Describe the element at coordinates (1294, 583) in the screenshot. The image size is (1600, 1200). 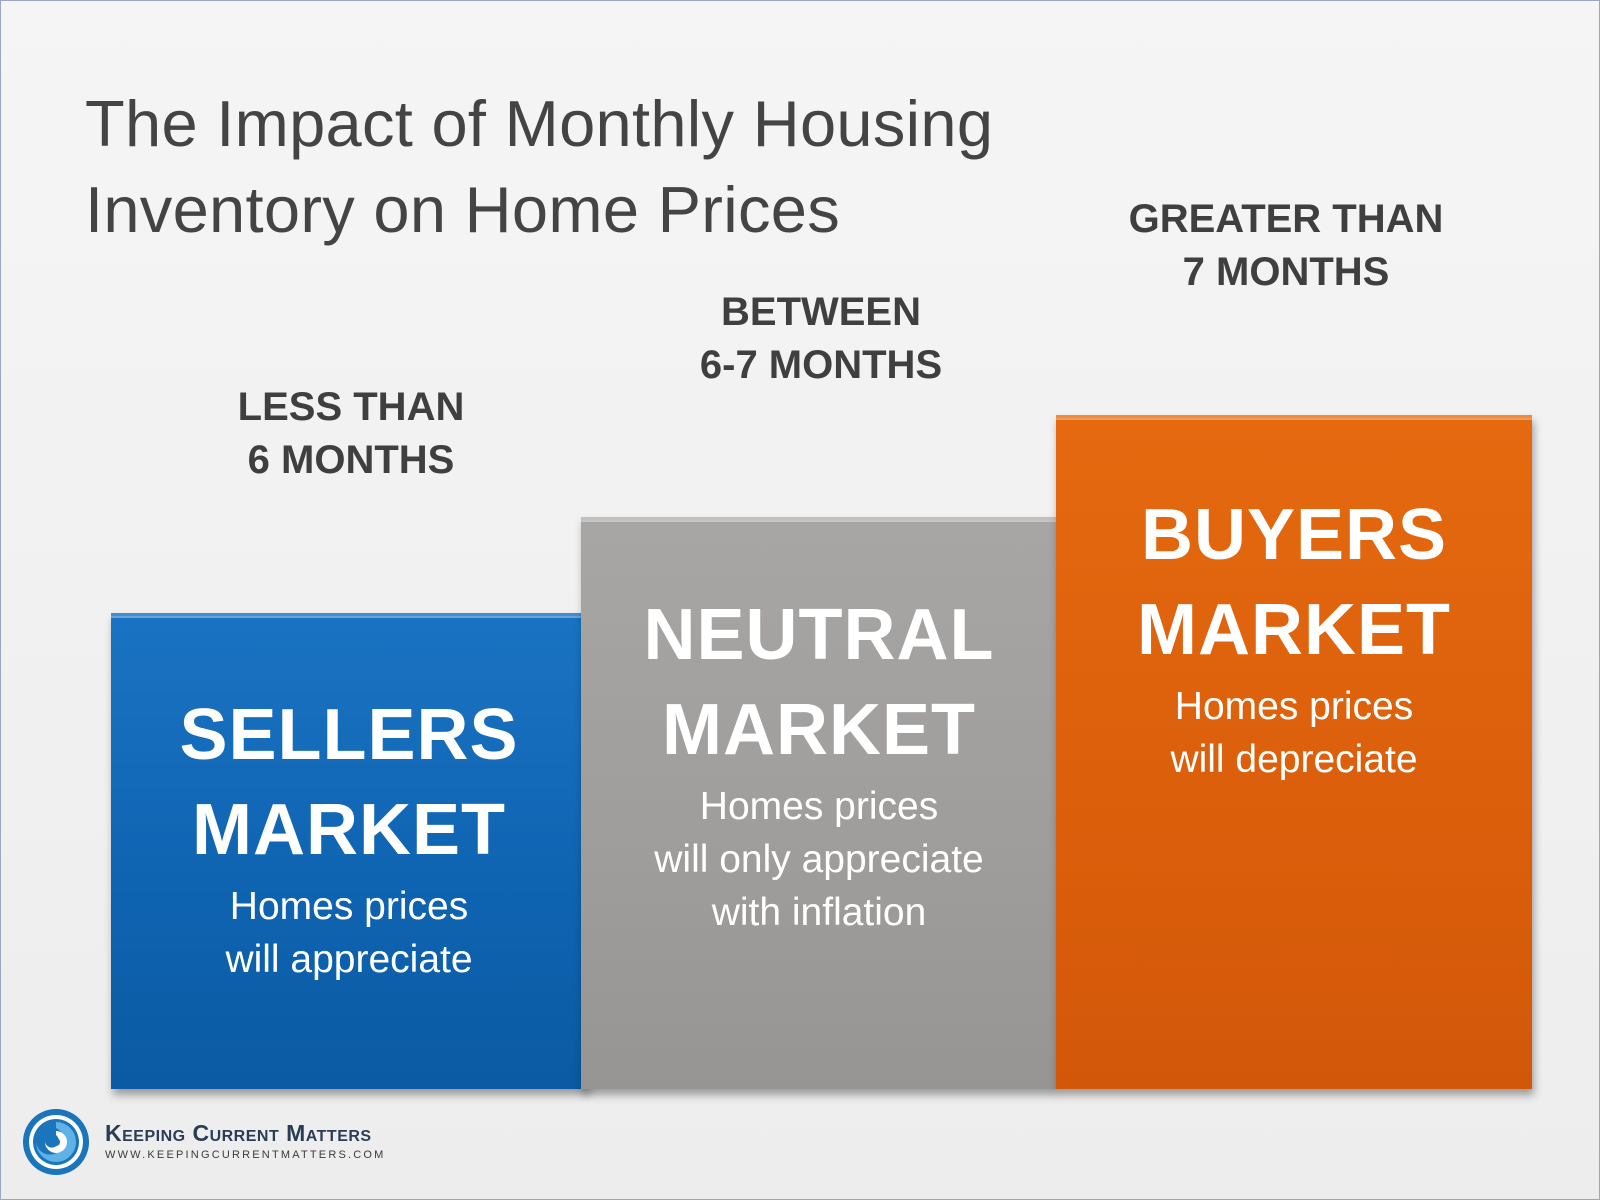
I see `market-name-buyers: BUYERS MARKET` at that location.